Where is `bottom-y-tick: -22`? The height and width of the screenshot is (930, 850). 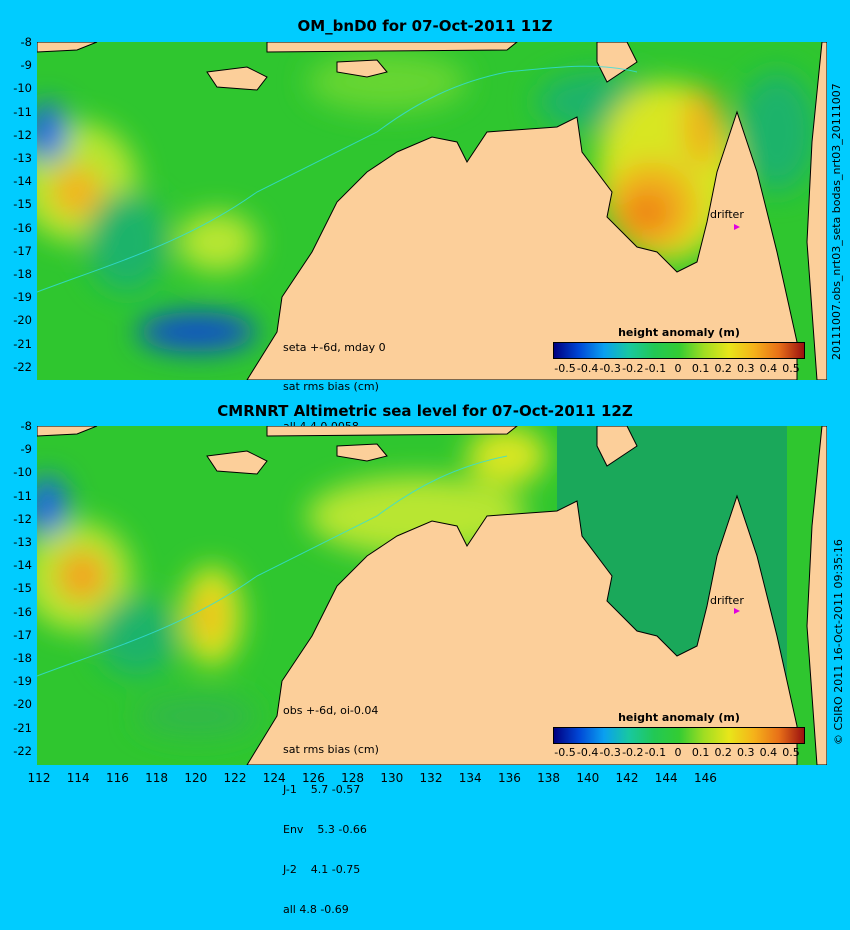
bottom-y-tick: -22 is located at coordinates (22, 750).